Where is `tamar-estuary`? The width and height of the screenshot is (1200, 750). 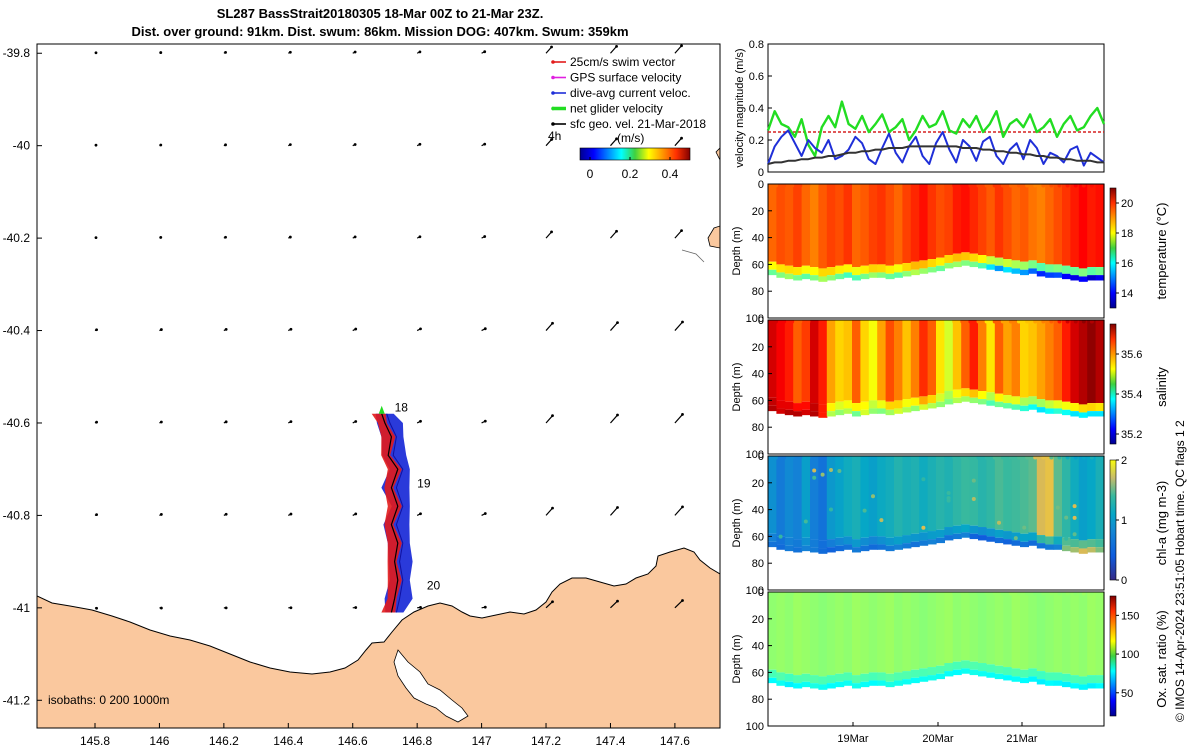
tamar-estuary is located at coordinates (431, 686).